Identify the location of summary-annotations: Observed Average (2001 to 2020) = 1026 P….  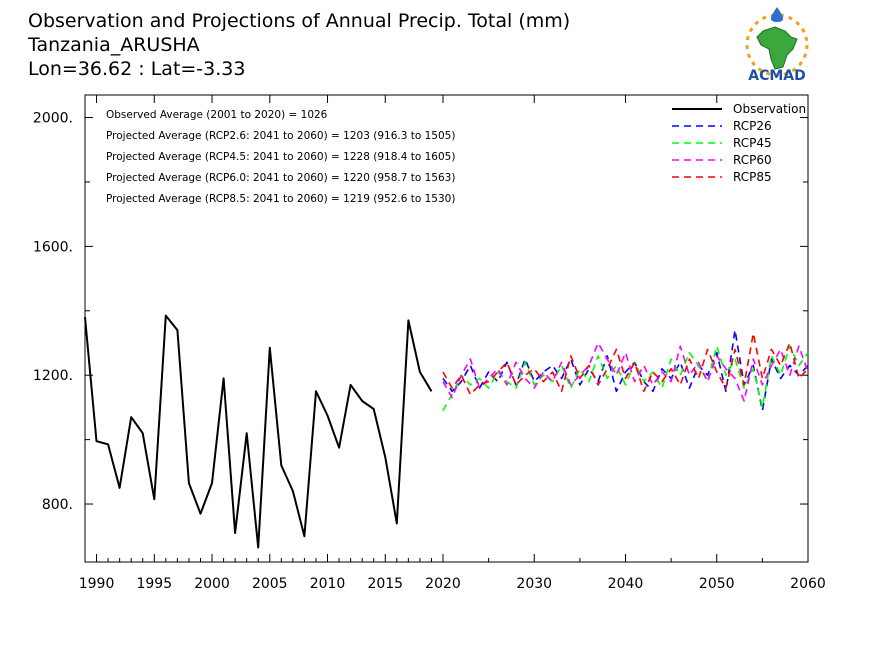
(280, 157).